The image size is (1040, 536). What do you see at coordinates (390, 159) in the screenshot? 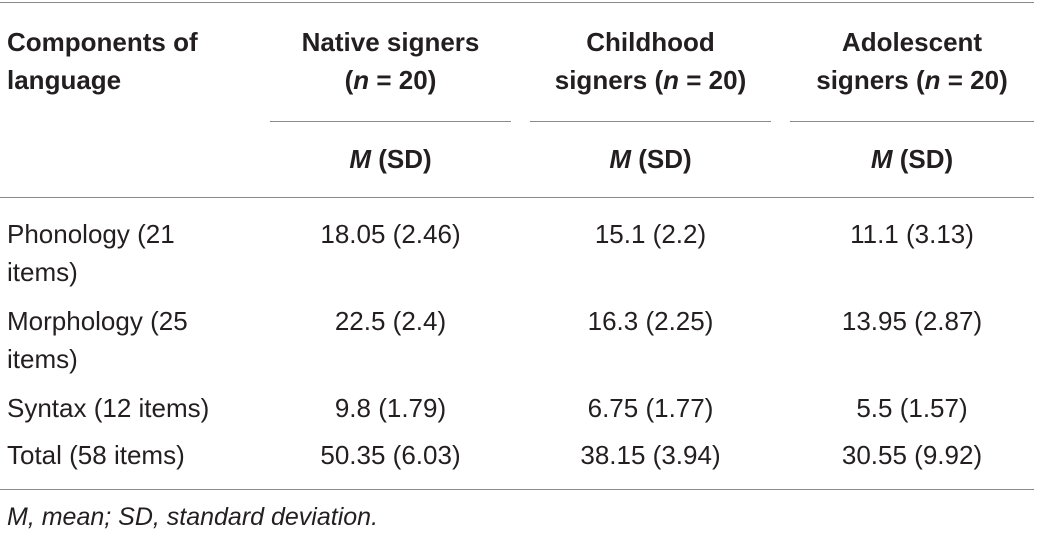
I see `header-native-stat: M (SD)` at bounding box center [390, 159].